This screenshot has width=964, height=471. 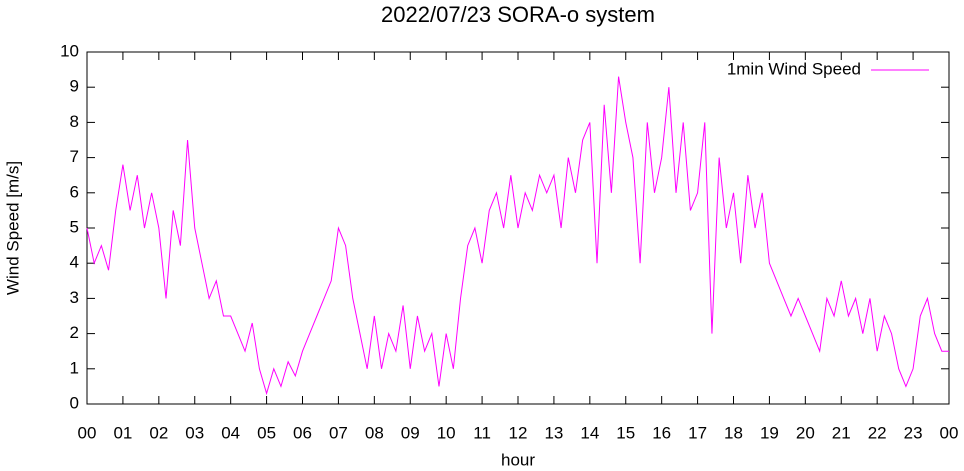 What do you see at coordinates (769, 432) in the screenshot?
I see `x-tick-label: 19` at bounding box center [769, 432].